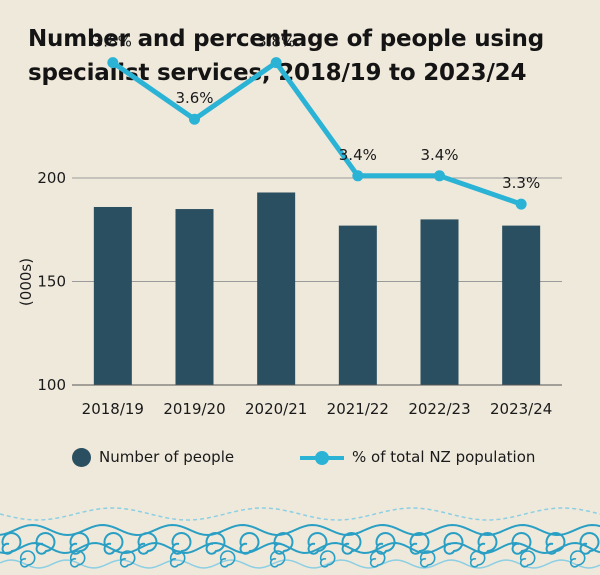  Describe the element at coordinates (51, 282) in the screenshot. I see `y-tick-label: 150` at that location.